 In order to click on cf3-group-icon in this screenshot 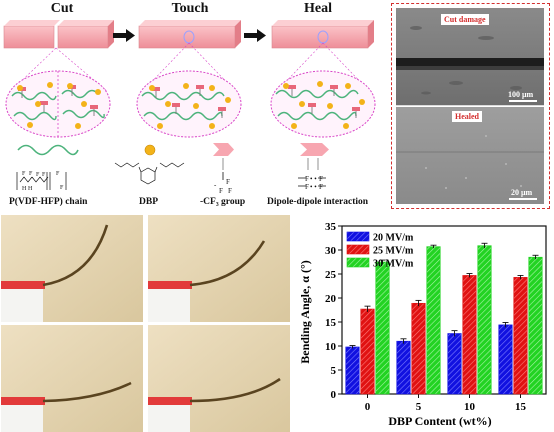, I will do `click(223, 156)`.